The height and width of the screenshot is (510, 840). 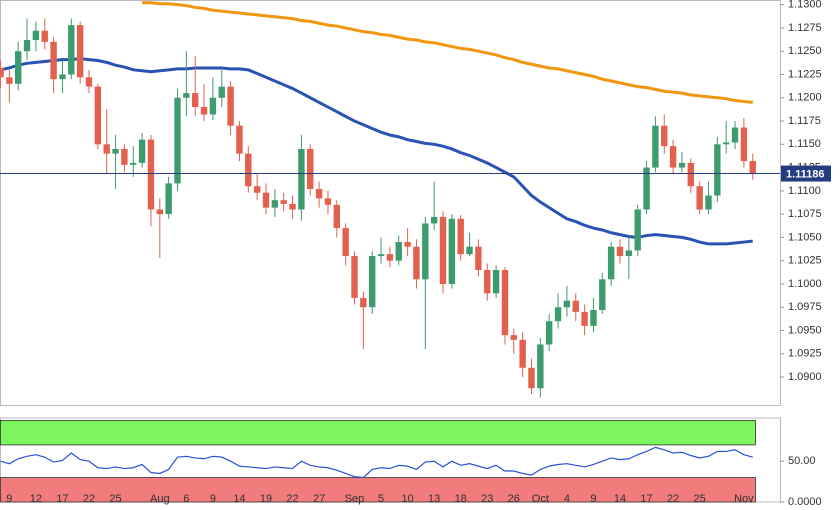 I want to click on x-tick-label: 23, so click(x=487, y=499).